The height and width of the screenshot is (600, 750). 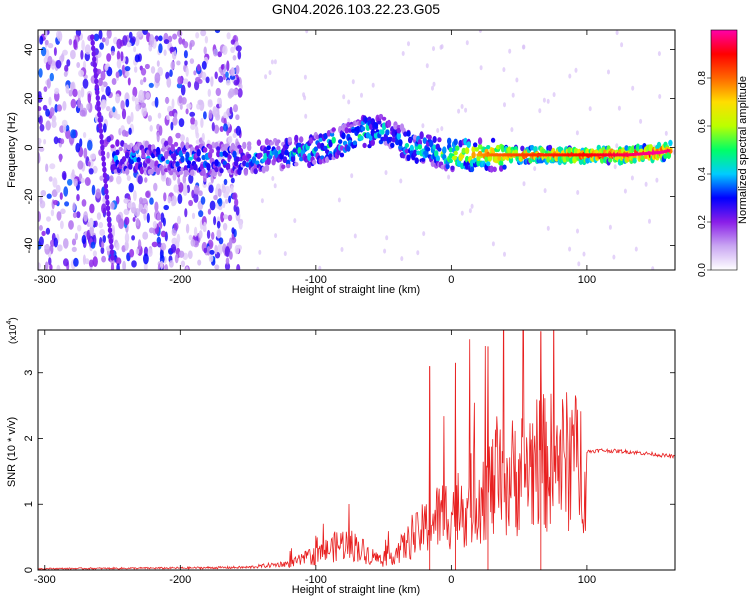 I want to click on colorbar-gradient, so click(x=724, y=150).